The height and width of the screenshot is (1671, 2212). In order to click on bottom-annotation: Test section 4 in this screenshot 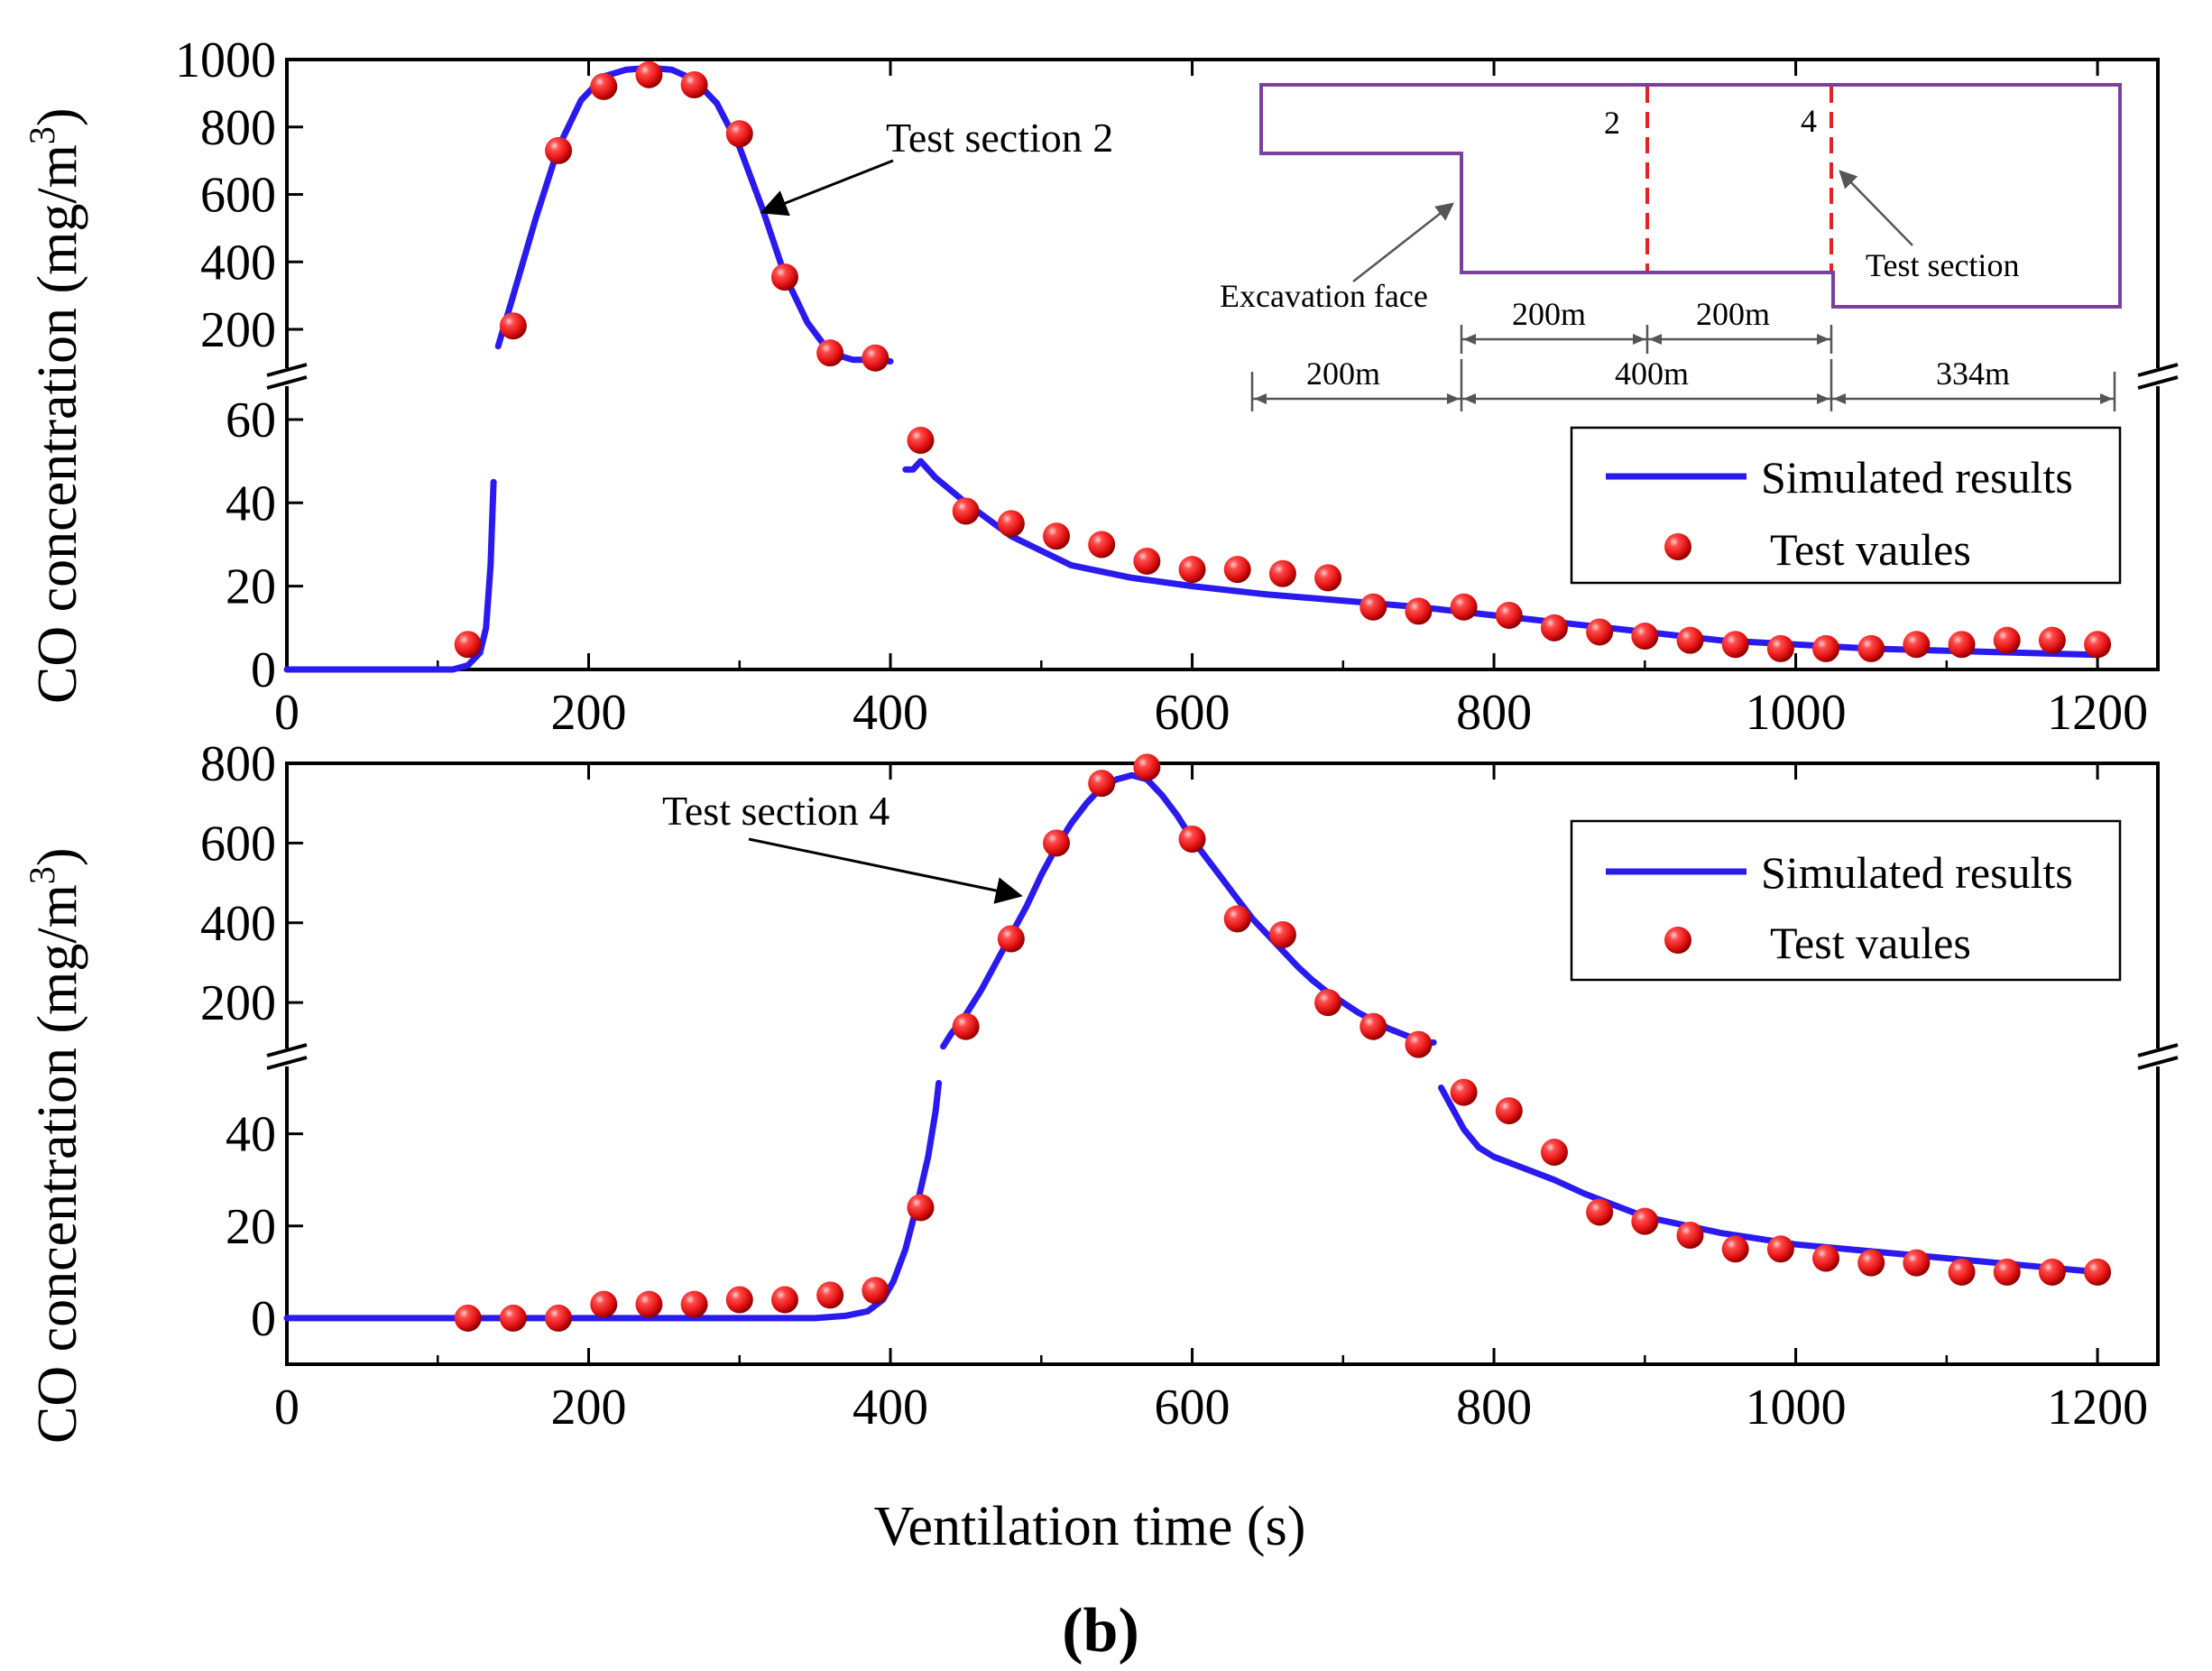, I will do `click(775, 811)`.